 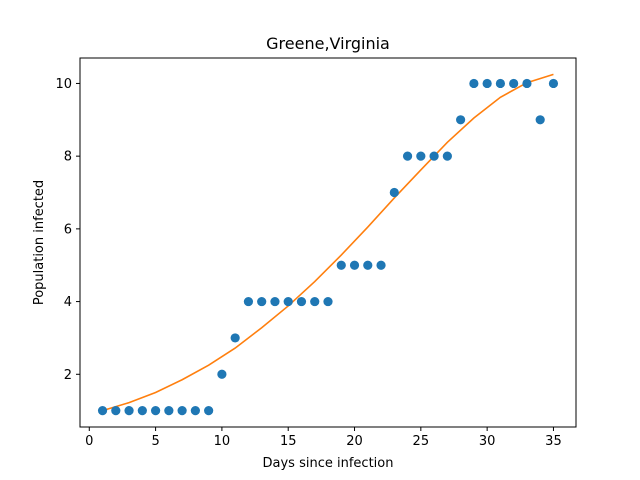 What do you see at coordinates (328, 463) in the screenshot?
I see `x-axis-label: Days since infection` at bounding box center [328, 463].